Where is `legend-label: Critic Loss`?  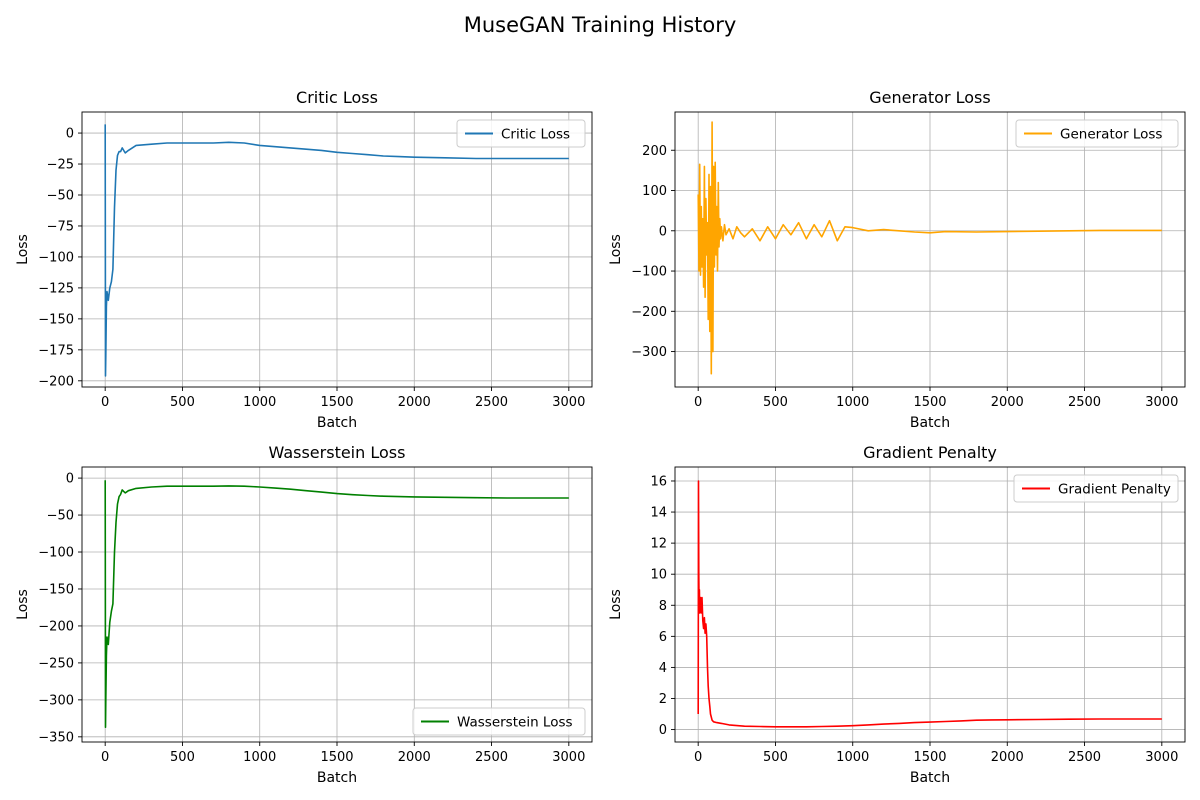 legend-label: Critic Loss is located at coordinates (535, 135).